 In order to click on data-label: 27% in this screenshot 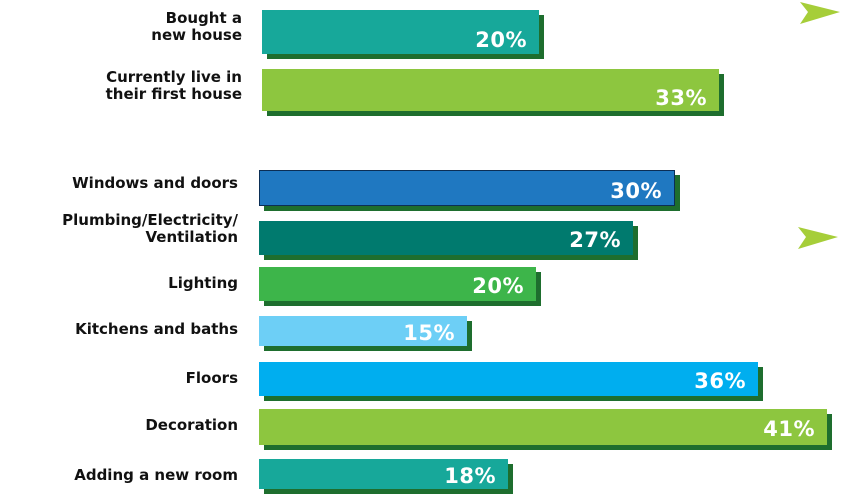, I will do `click(595, 240)`.